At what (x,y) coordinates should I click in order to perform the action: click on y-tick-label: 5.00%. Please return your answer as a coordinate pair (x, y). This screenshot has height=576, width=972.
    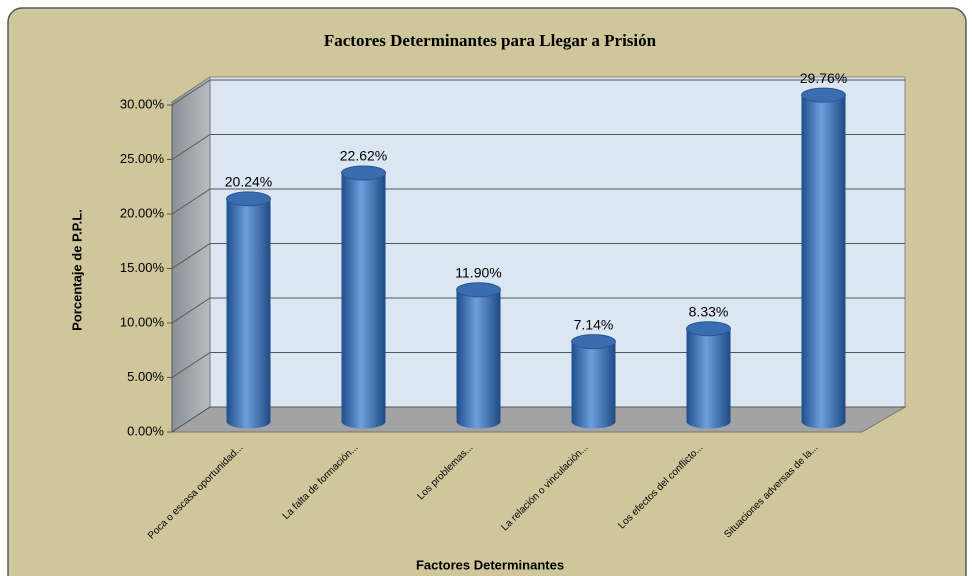
    Looking at the image, I should click on (145, 376).